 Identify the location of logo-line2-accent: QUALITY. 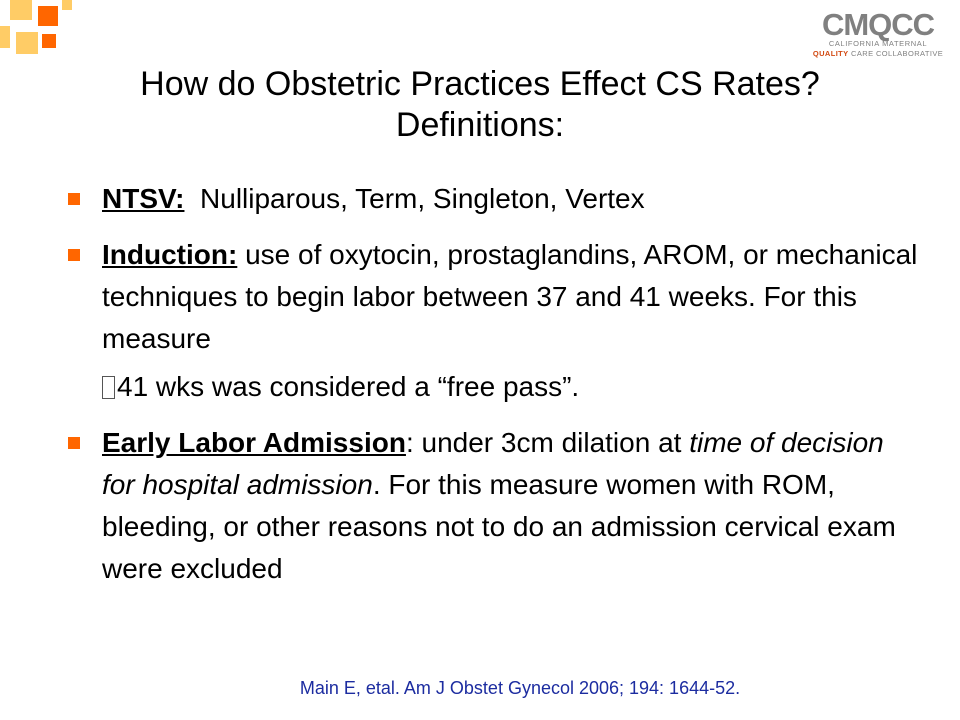
(831, 53).